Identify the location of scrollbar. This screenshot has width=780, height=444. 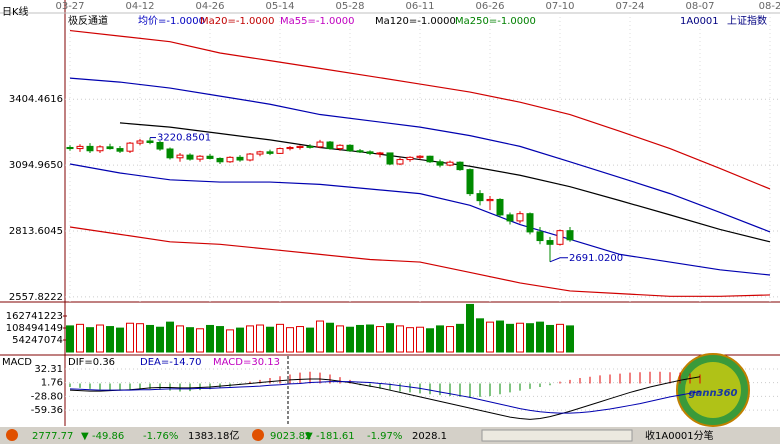
(557, 435).